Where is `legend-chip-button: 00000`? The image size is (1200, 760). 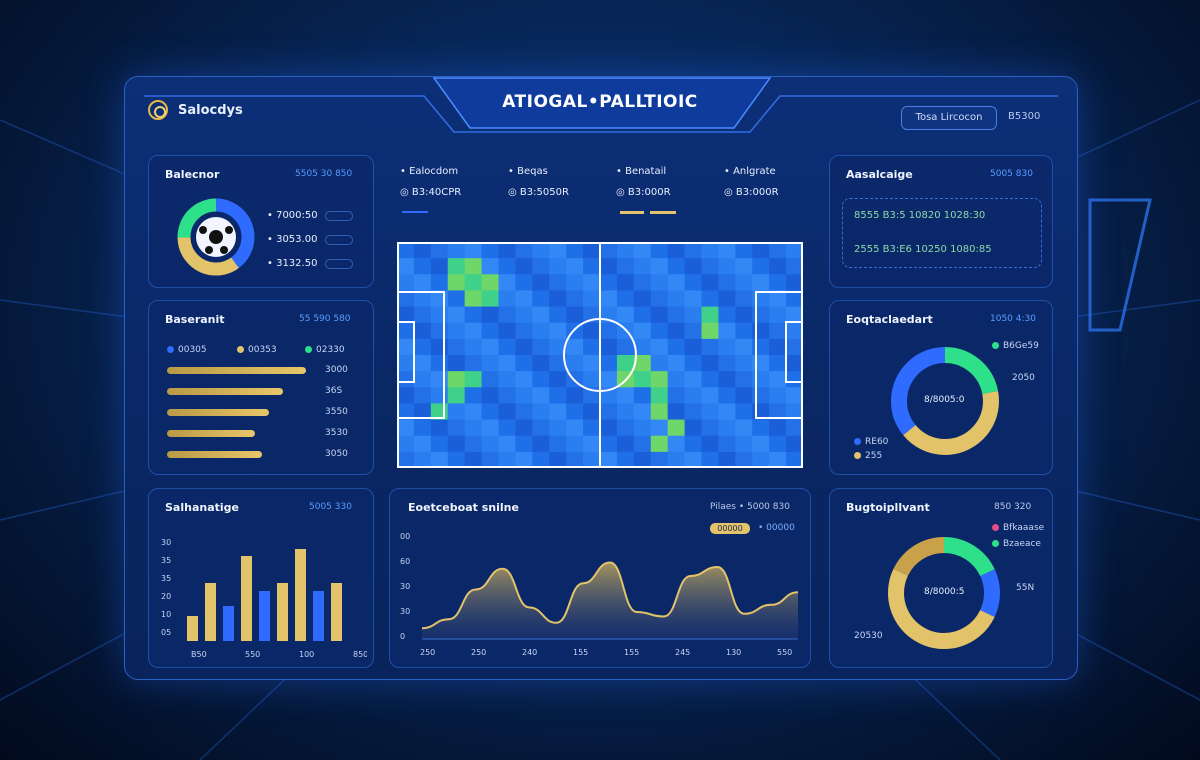
legend-chip-button: 00000 is located at coordinates (730, 528).